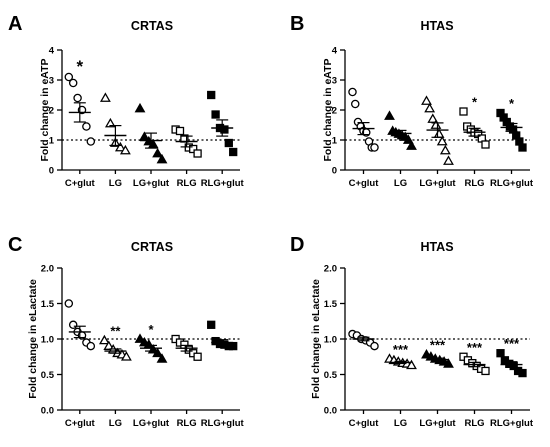 The width and height of the screenshot is (550, 447). I want to click on group-rlg: ***, so click(474, 358).